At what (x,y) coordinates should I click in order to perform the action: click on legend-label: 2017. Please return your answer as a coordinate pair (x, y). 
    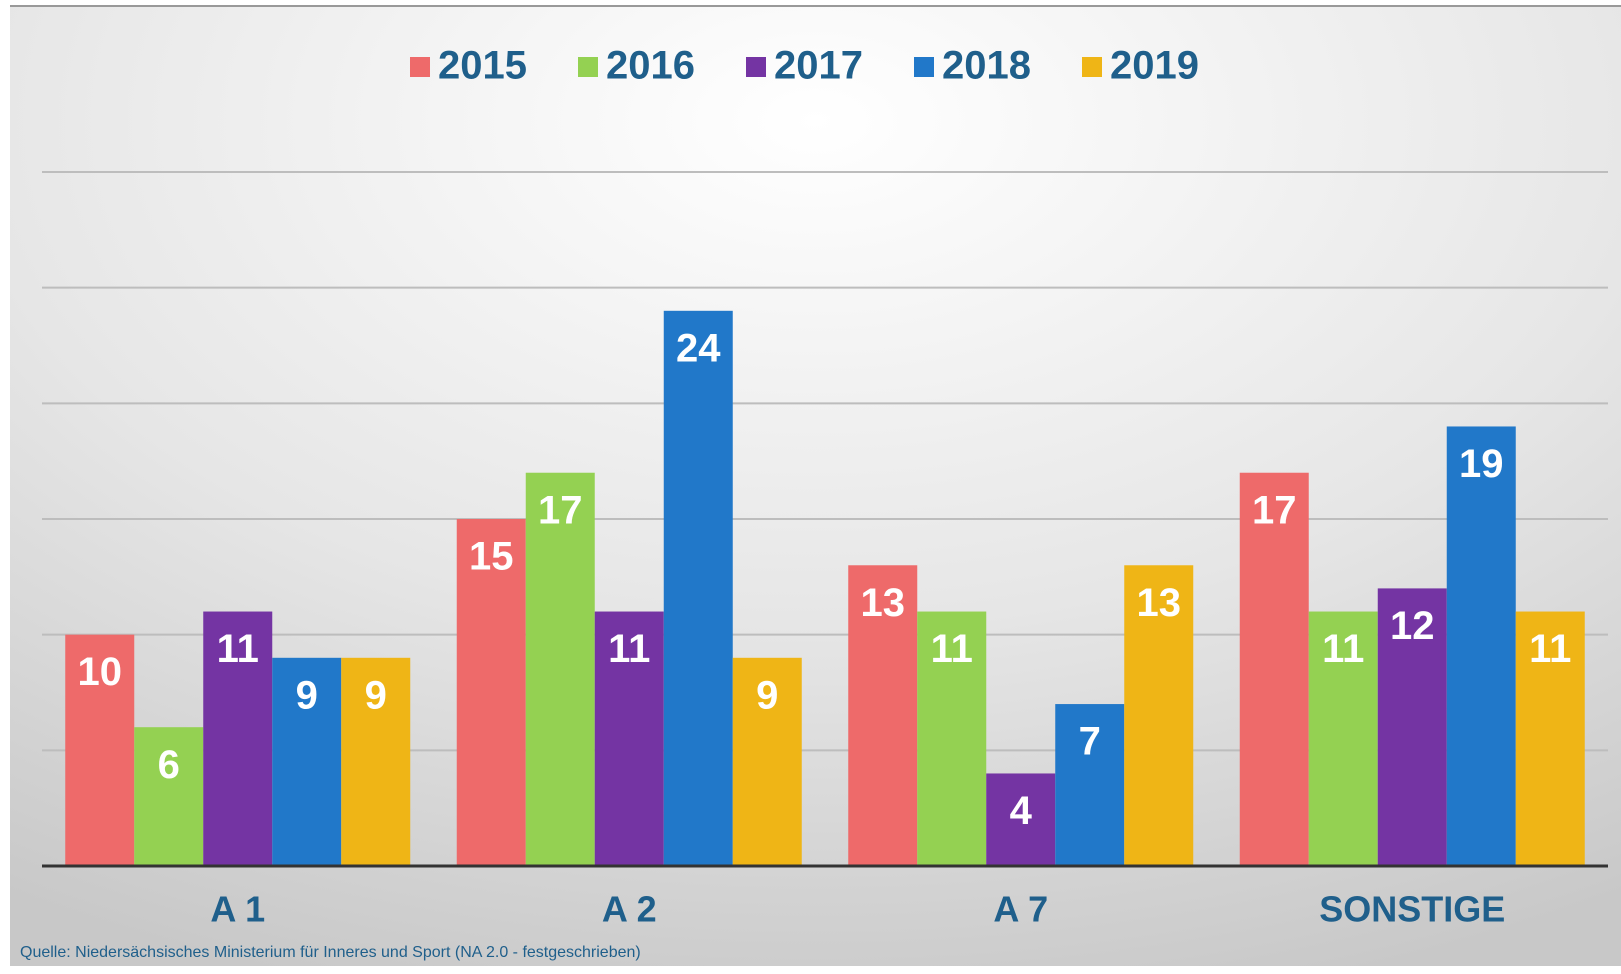
    Looking at the image, I should click on (818, 66).